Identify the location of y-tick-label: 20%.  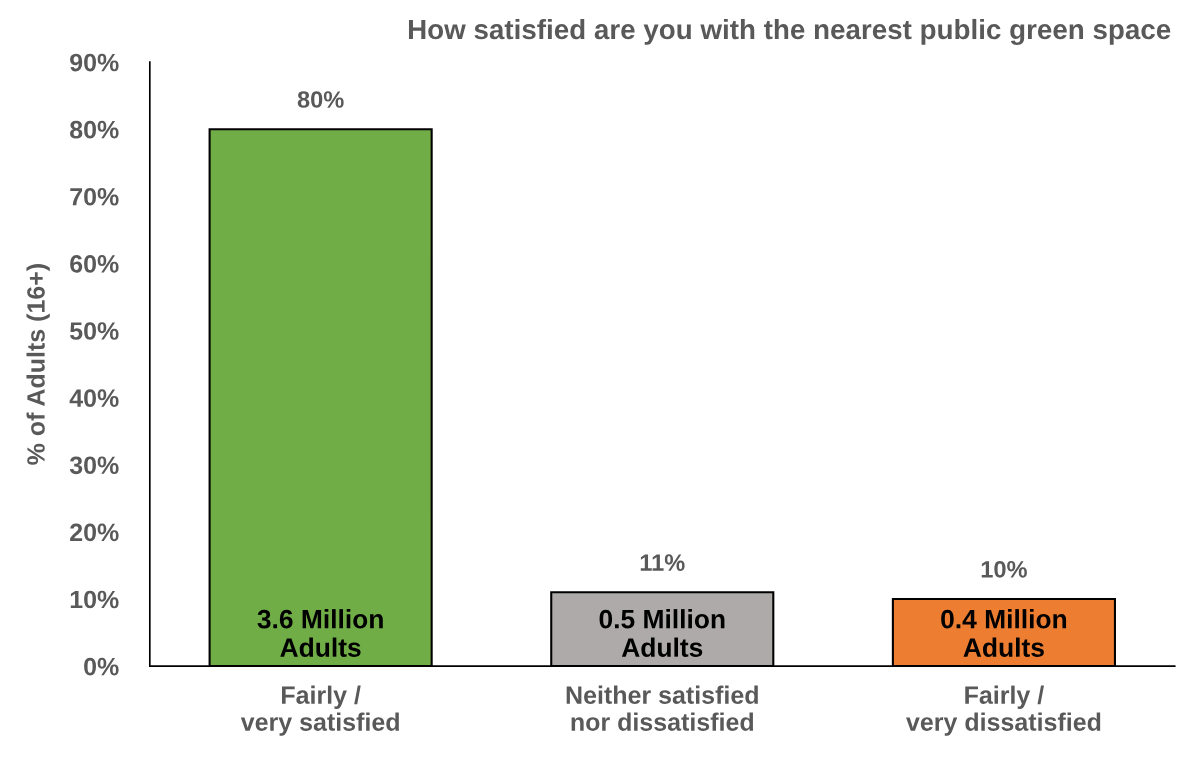
(94, 532).